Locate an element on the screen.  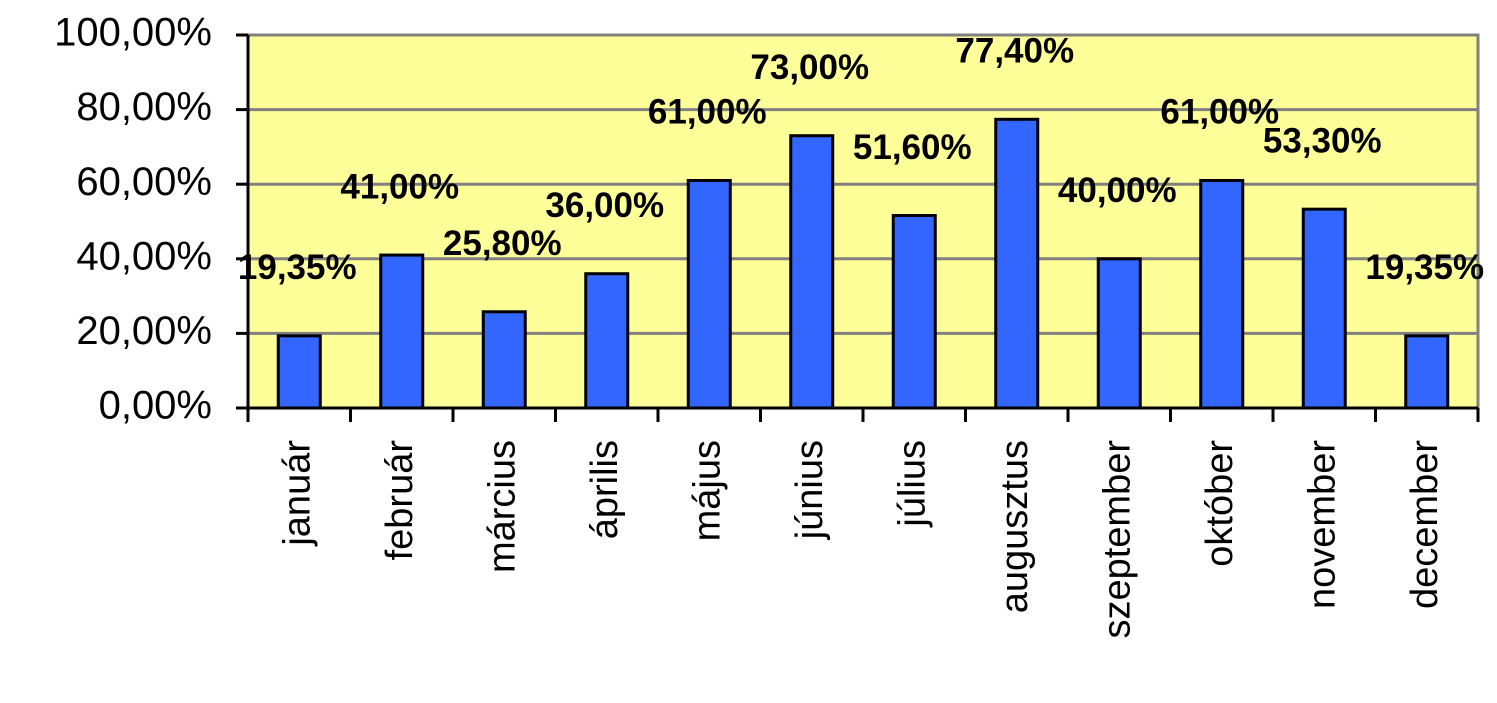
value-label: 73,00% is located at coordinates (809, 67).